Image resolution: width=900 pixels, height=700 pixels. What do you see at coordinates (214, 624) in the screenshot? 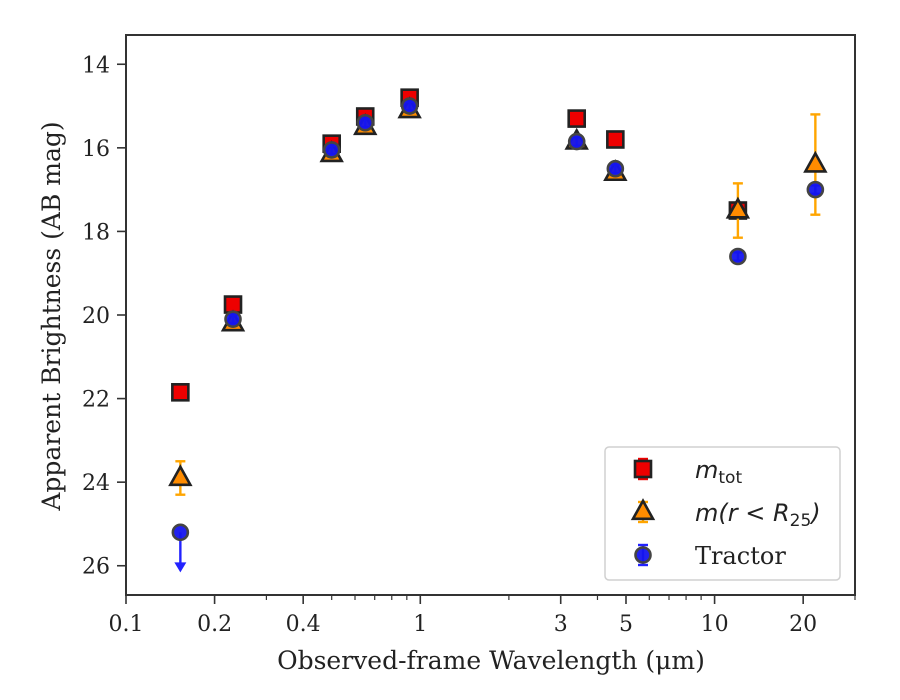
I see `x-tick-label: 0.2` at bounding box center [214, 624].